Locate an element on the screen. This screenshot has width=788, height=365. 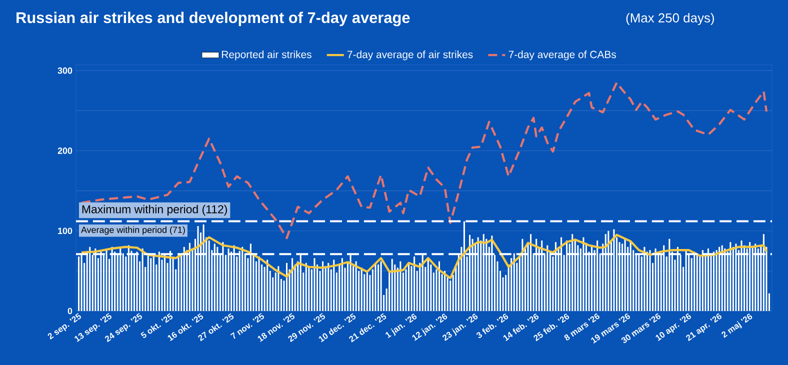
chart-subtitle: (Max 250 days) is located at coordinates (670, 19).